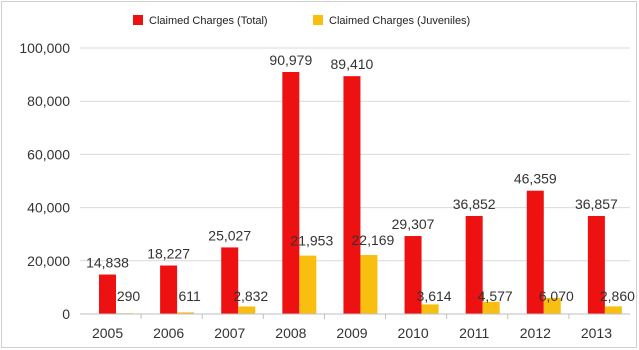  I want to click on y-tick-label: 40,000, so click(48, 208).